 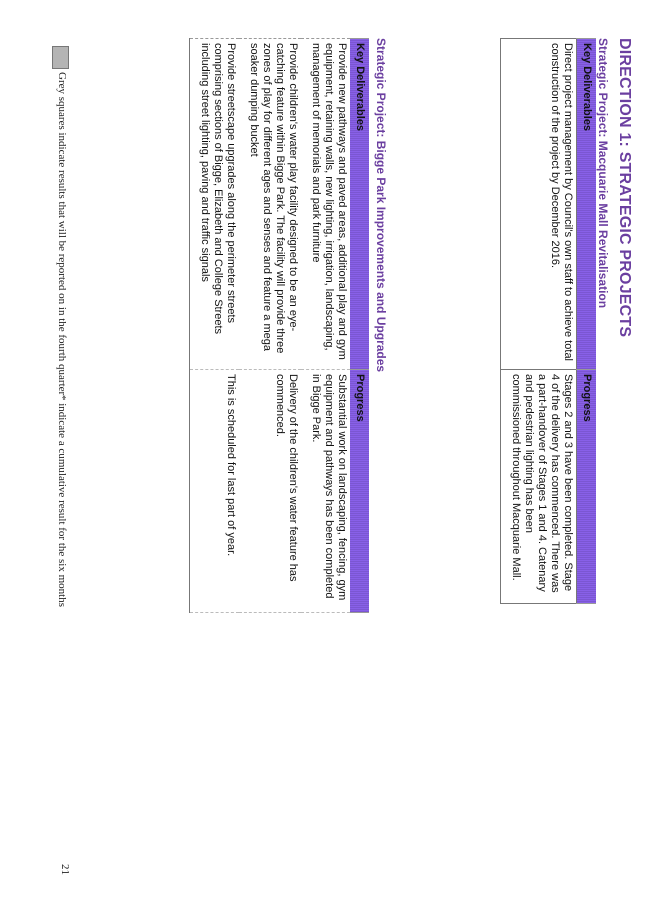 What do you see at coordinates (214, 491) in the screenshot?
I see `progress-cell: This is scheduled for last part of year.` at bounding box center [214, 491].